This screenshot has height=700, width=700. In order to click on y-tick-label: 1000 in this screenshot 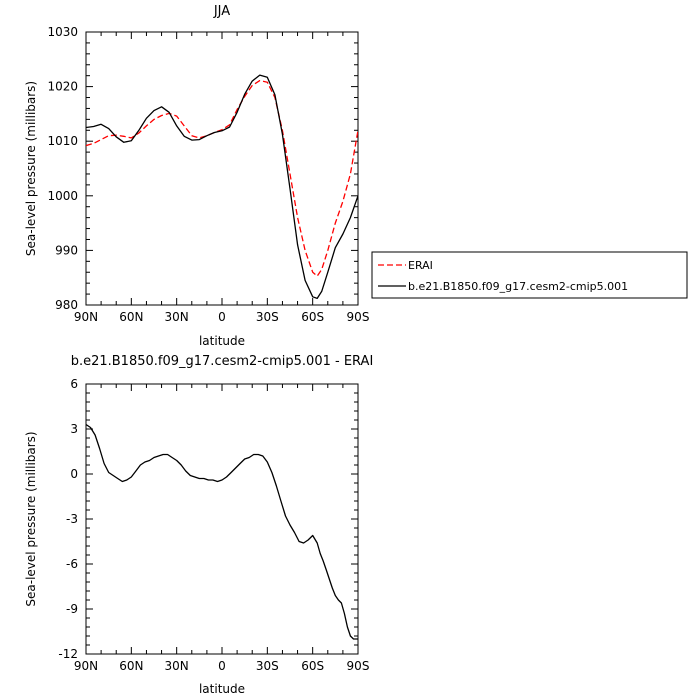, I will do `click(62, 196)`.